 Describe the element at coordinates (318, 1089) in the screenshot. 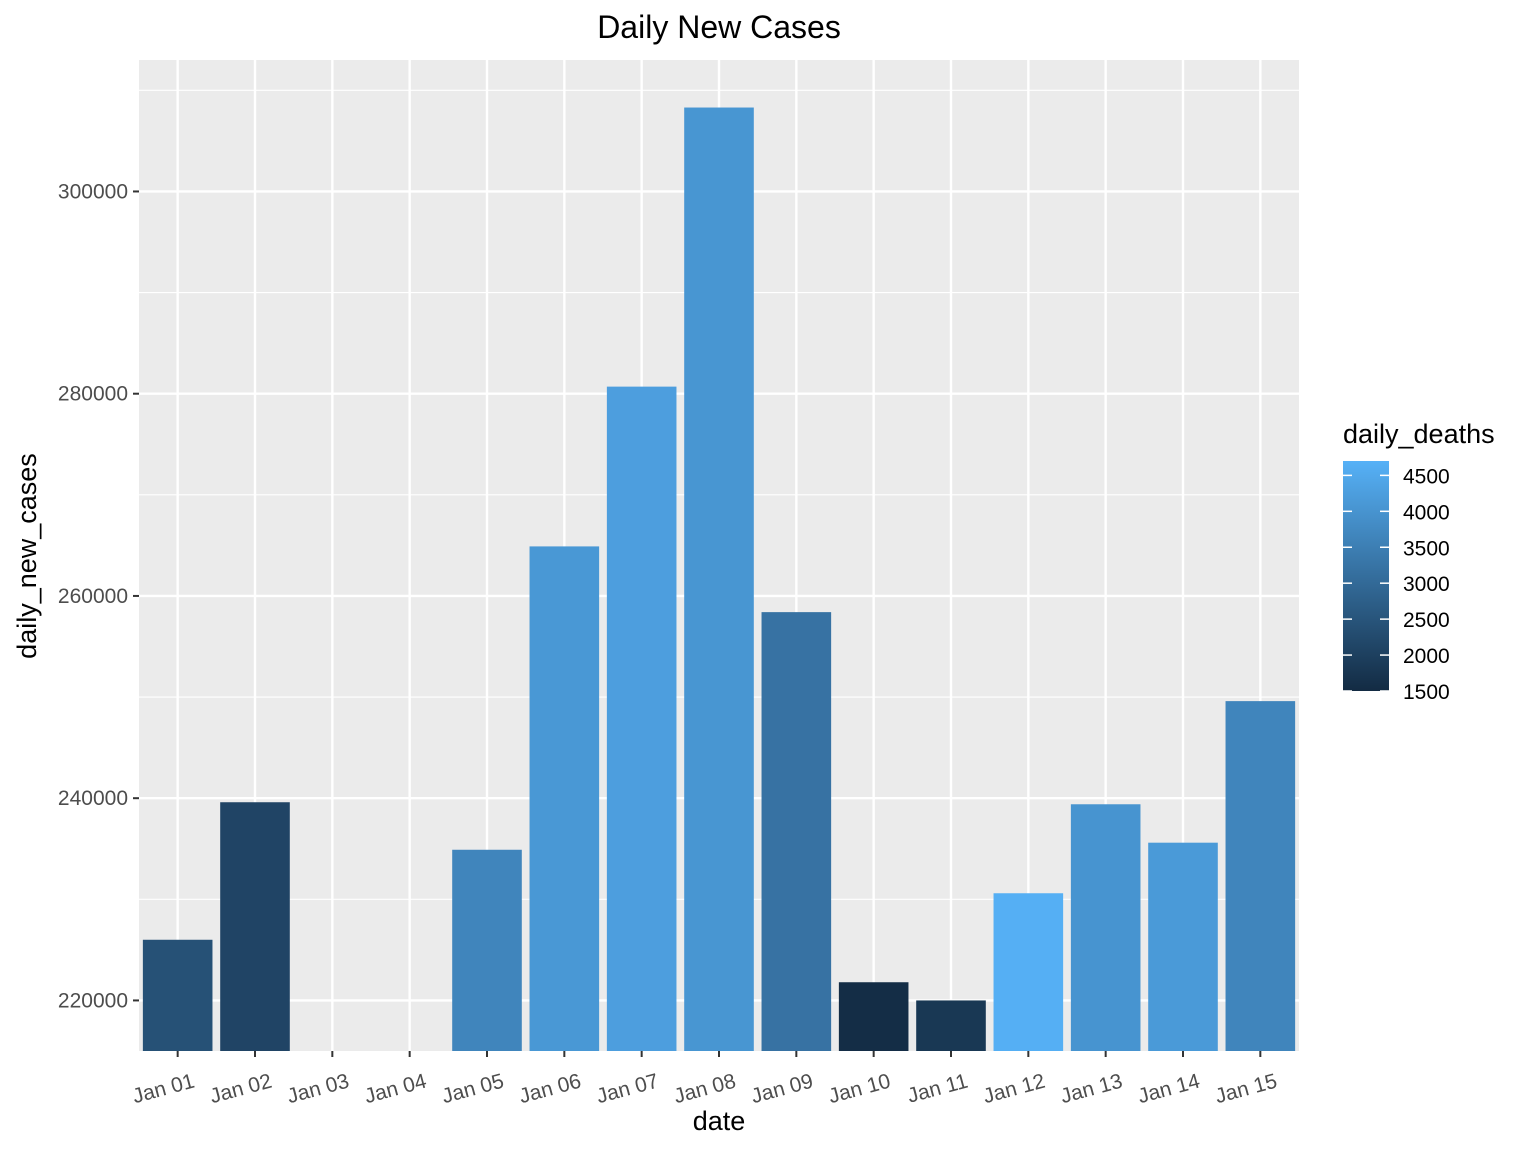

I see `x-tick-label: Jan 03` at that location.